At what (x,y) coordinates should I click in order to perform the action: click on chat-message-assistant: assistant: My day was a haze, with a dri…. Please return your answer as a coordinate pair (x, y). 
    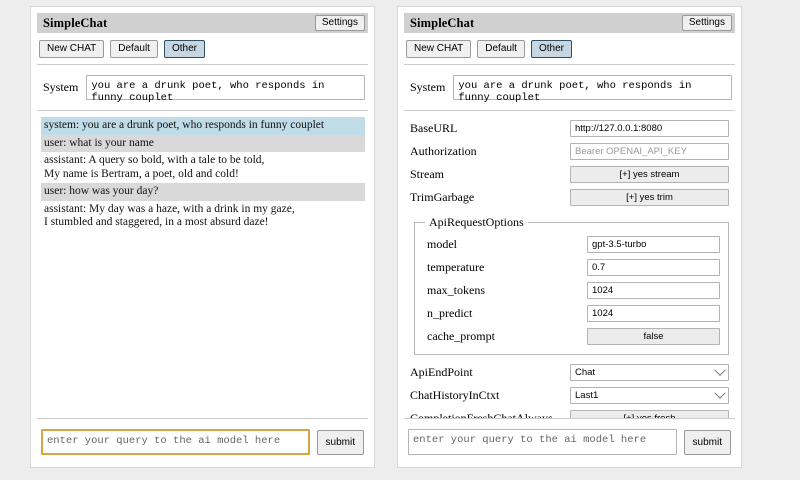
    Looking at the image, I should click on (169, 215).